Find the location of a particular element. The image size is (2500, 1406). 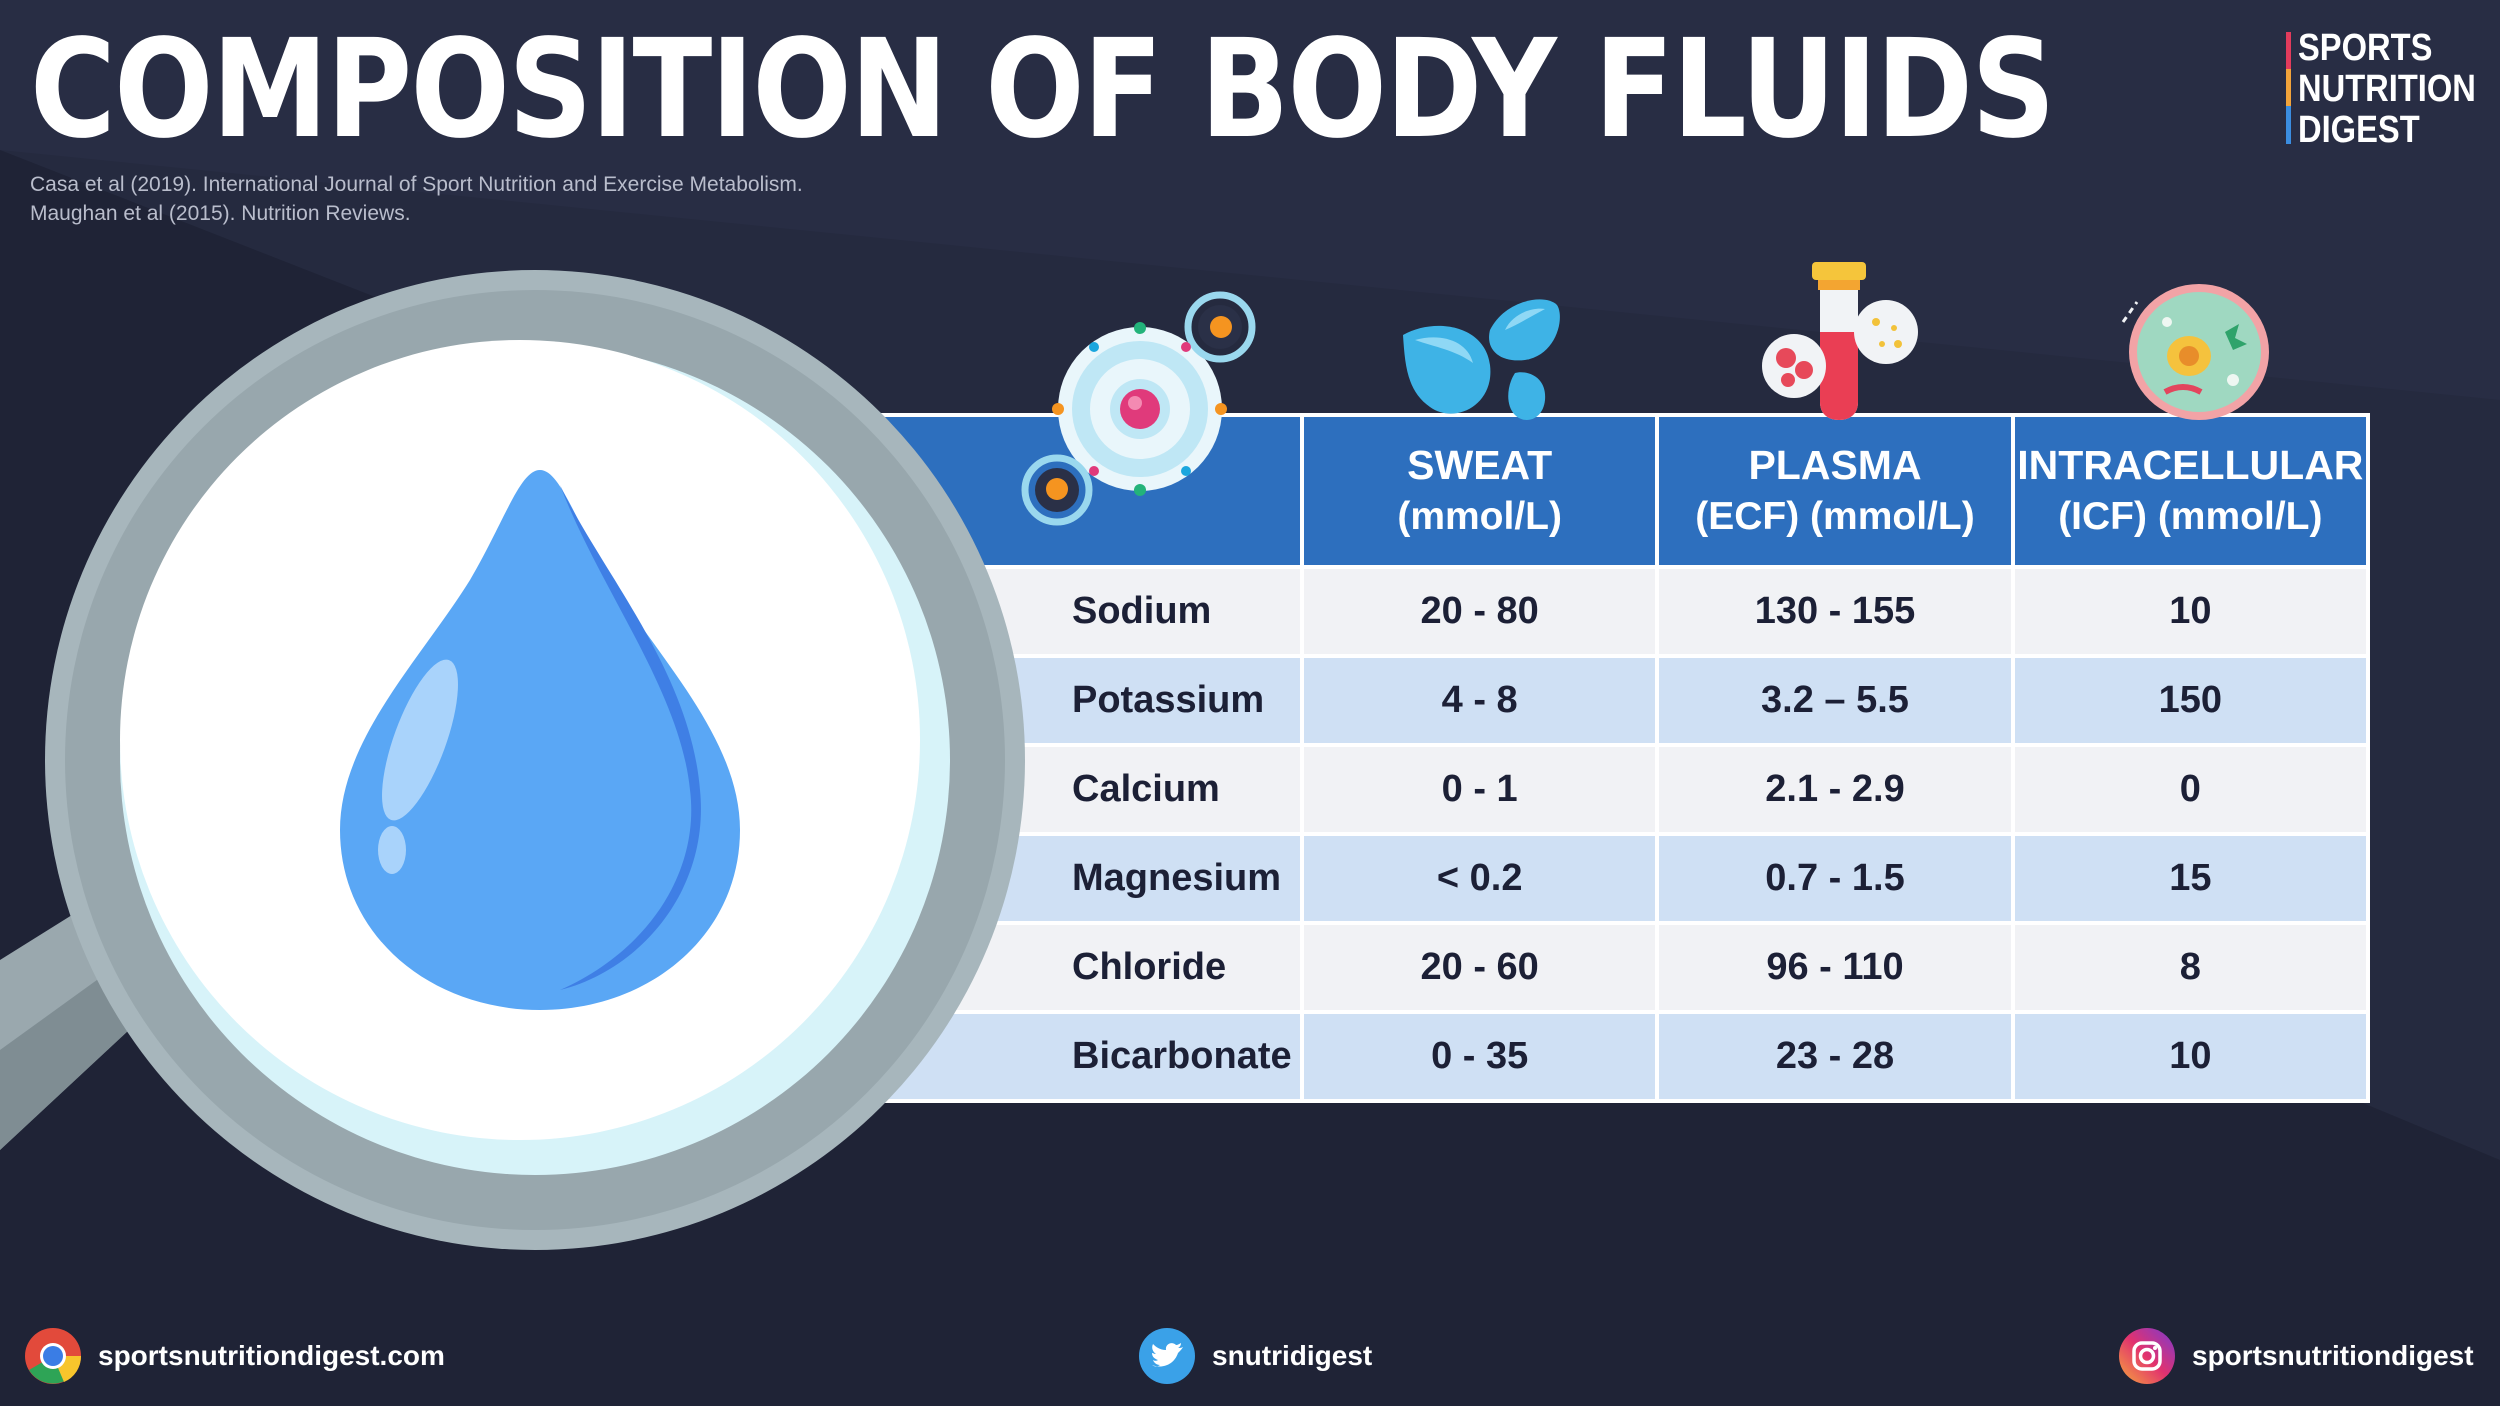

website-link: sportsnutritiondigest.com is located at coordinates (271, 1355).